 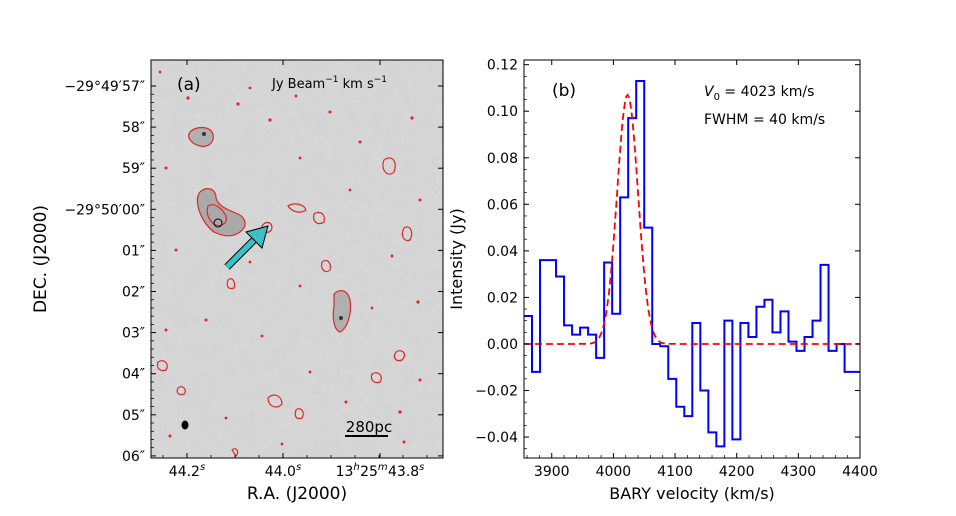 What do you see at coordinates (218, 223) in the screenshot?
I see `source-marker` at bounding box center [218, 223].